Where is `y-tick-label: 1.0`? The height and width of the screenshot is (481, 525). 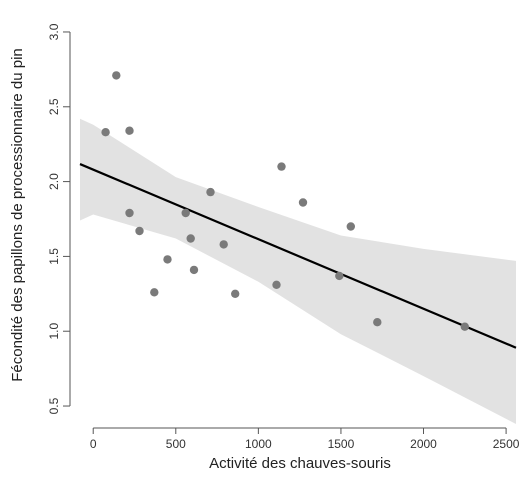 y-tick-label: 1.0 is located at coordinates (54, 331).